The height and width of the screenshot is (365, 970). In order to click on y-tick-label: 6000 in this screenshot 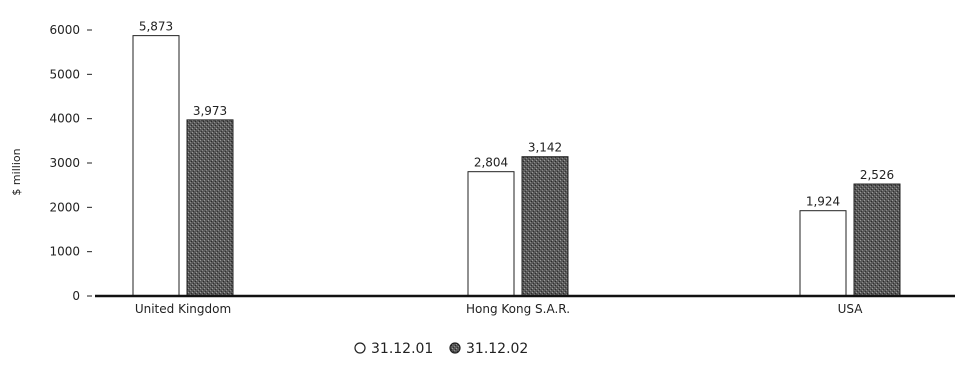, I will do `click(64, 30)`.